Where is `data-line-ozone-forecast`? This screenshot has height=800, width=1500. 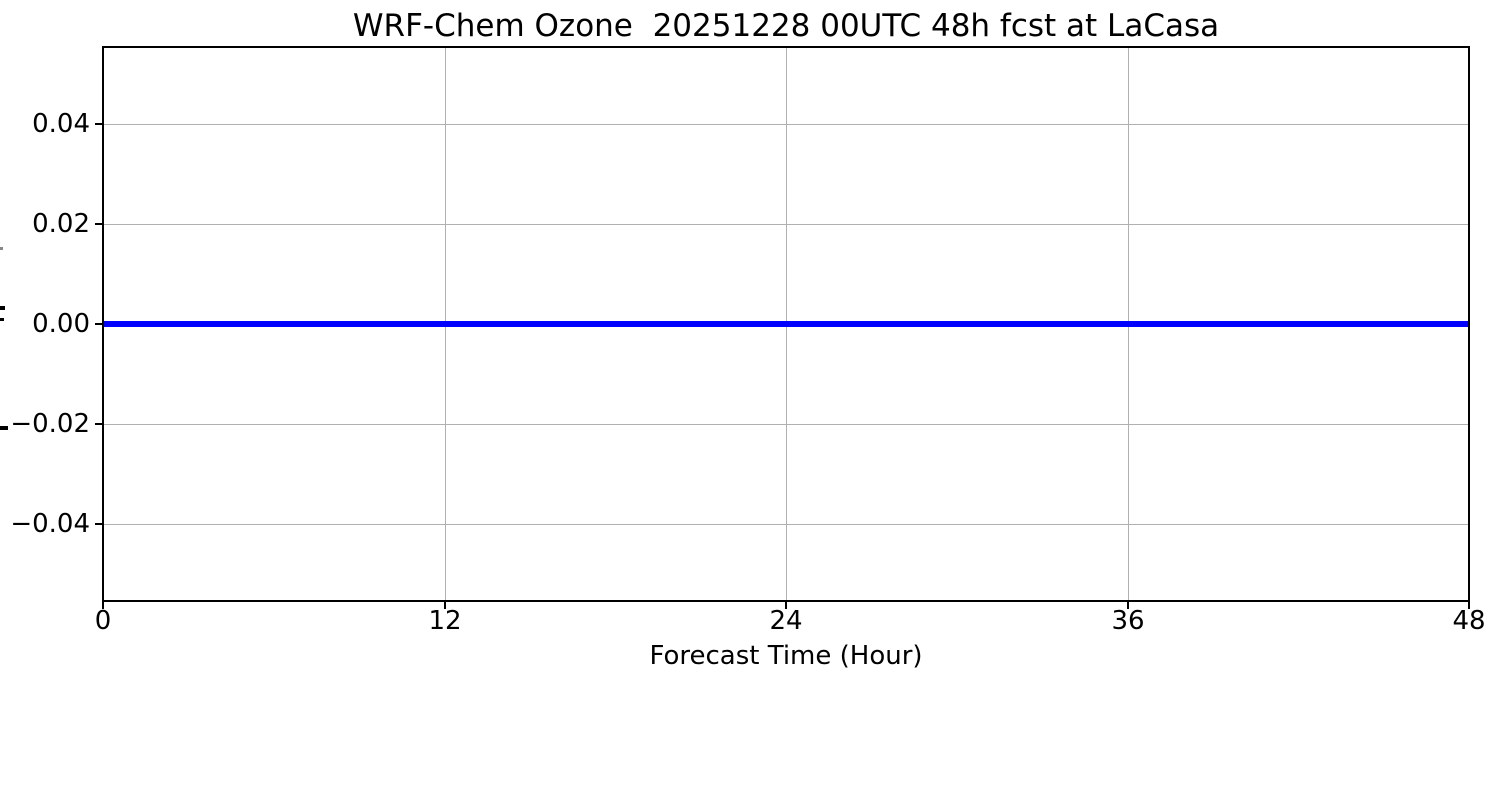
data-line-ozone-forecast is located at coordinates (786, 324).